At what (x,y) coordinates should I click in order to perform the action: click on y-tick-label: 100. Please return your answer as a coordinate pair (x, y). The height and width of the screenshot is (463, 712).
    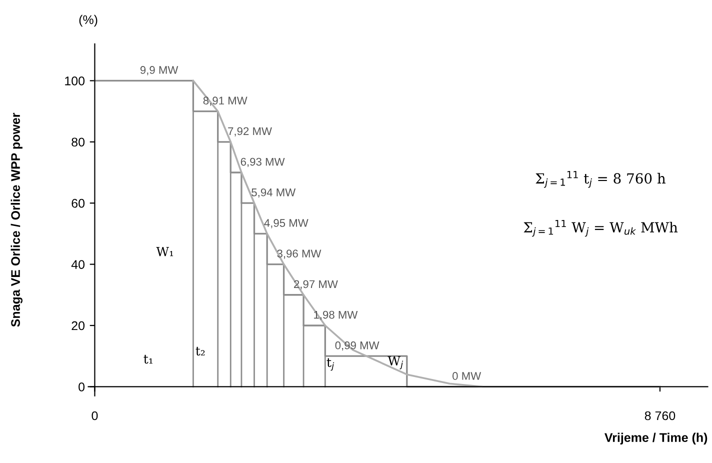
    Looking at the image, I should click on (75, 81).